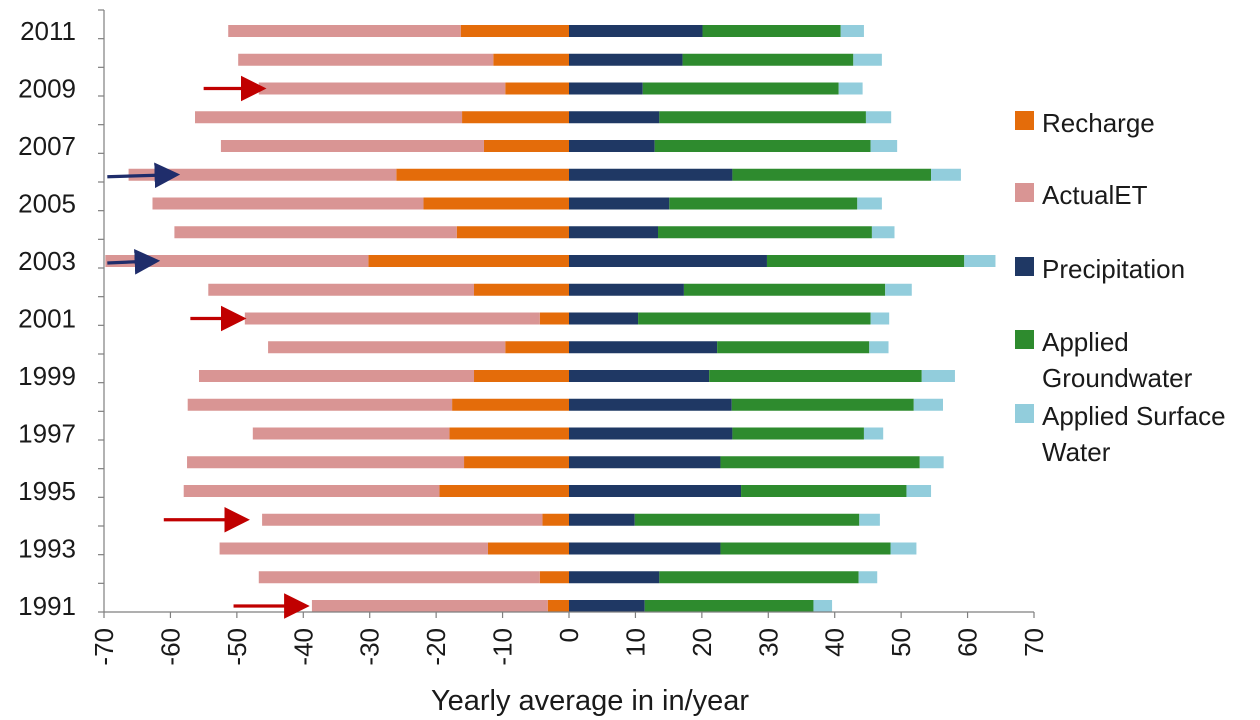 The image size is (1260, 720). Describe the element at coordinates (47, 434) in the screenshot. I see `y-tick-label-1997: 1997` at that location.